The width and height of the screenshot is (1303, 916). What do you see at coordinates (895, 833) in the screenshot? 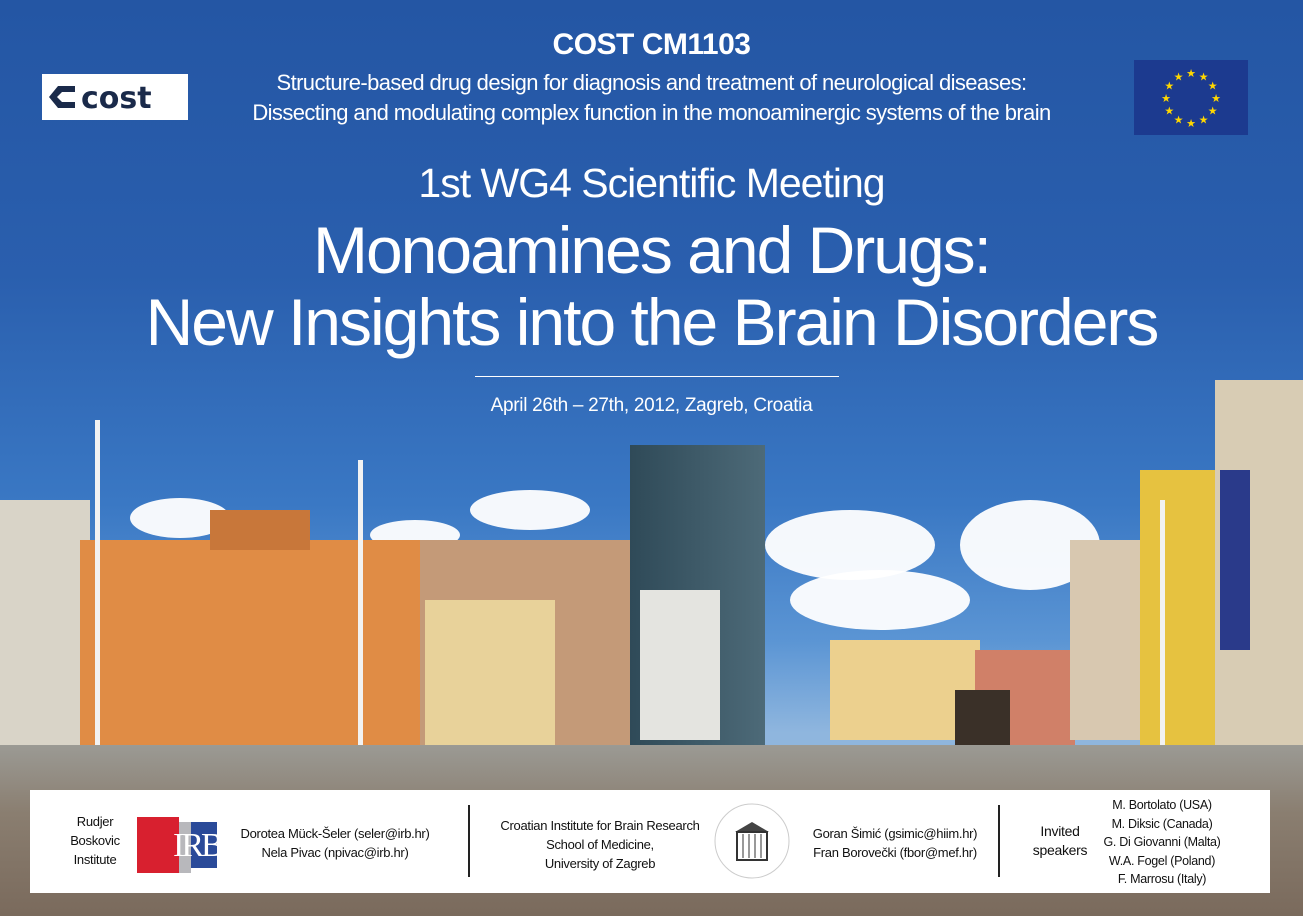
I see `contact: Goran Šimić (gsimic@hiim.hr)` at bounding box center [895, 833].